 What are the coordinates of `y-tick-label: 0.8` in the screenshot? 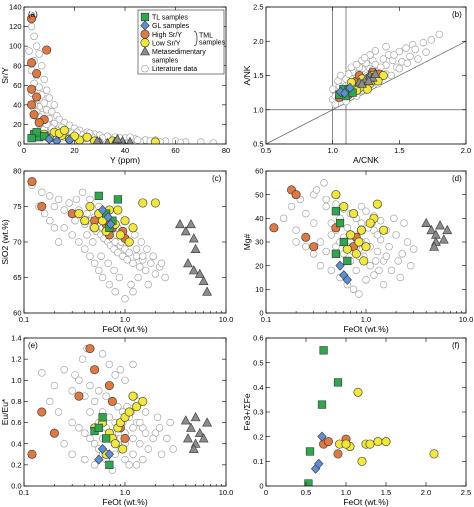 It's located at (16, 401).